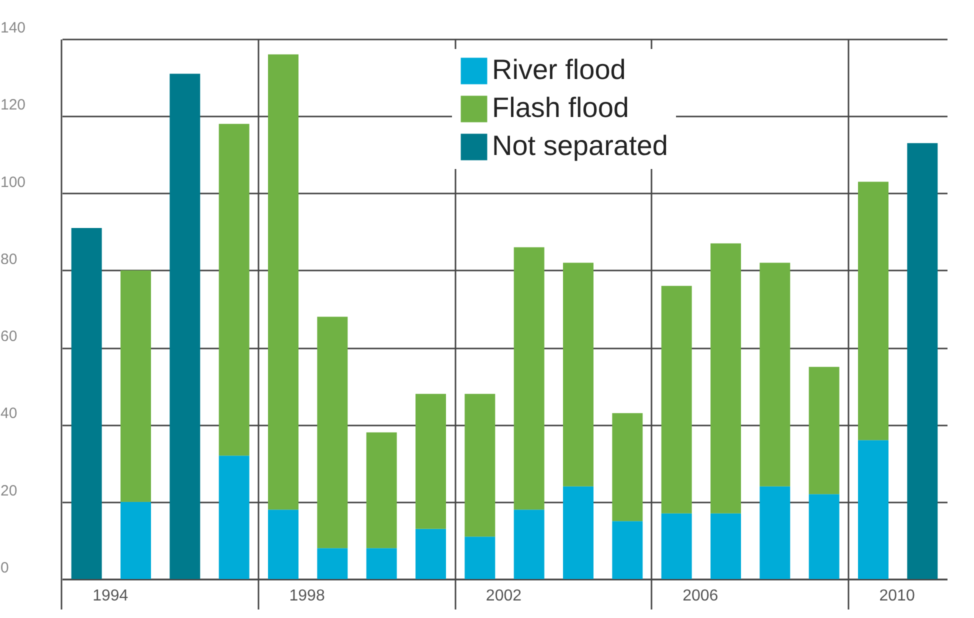 This screenshot has width=974, height=618. I want to click on legend-label: River flood, so click(559, 69).